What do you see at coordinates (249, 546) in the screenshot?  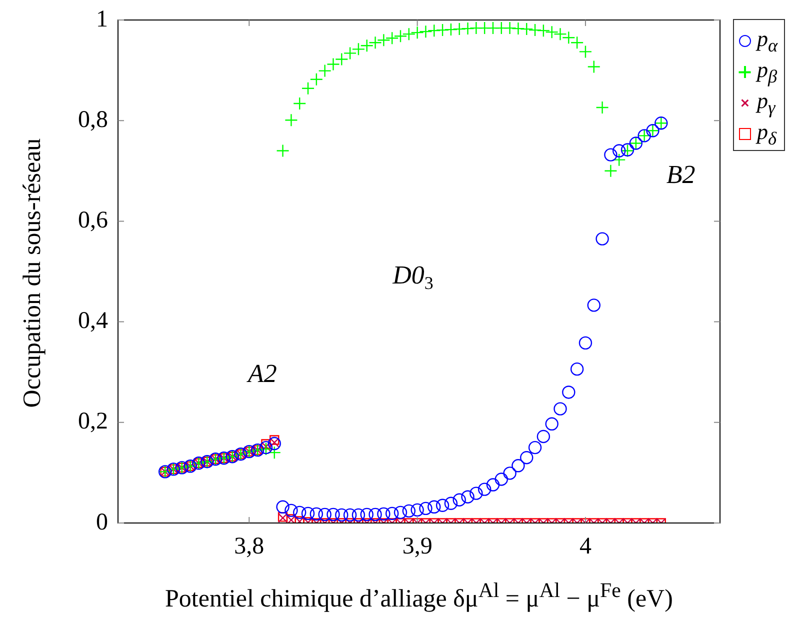 I see `x-tick-label: 3,8` at bounding box center [249, 546].